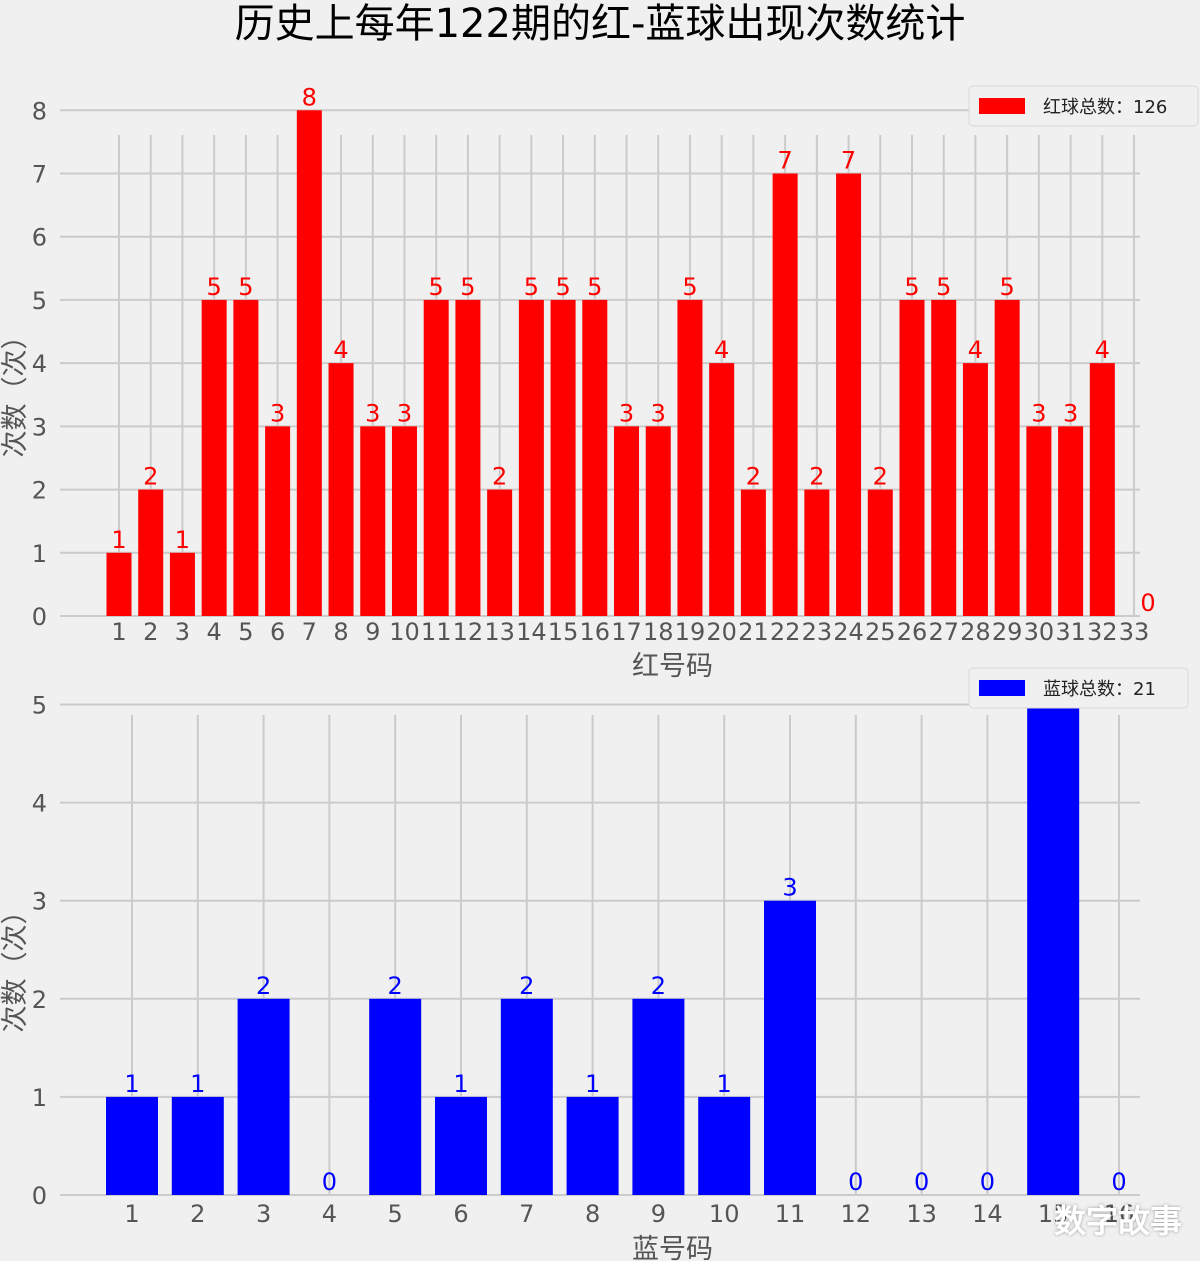 Image resolution: width=1200 pixels, height=1261 pixels. I want to click on red-x-tick-label: 13, so click(499, 632).